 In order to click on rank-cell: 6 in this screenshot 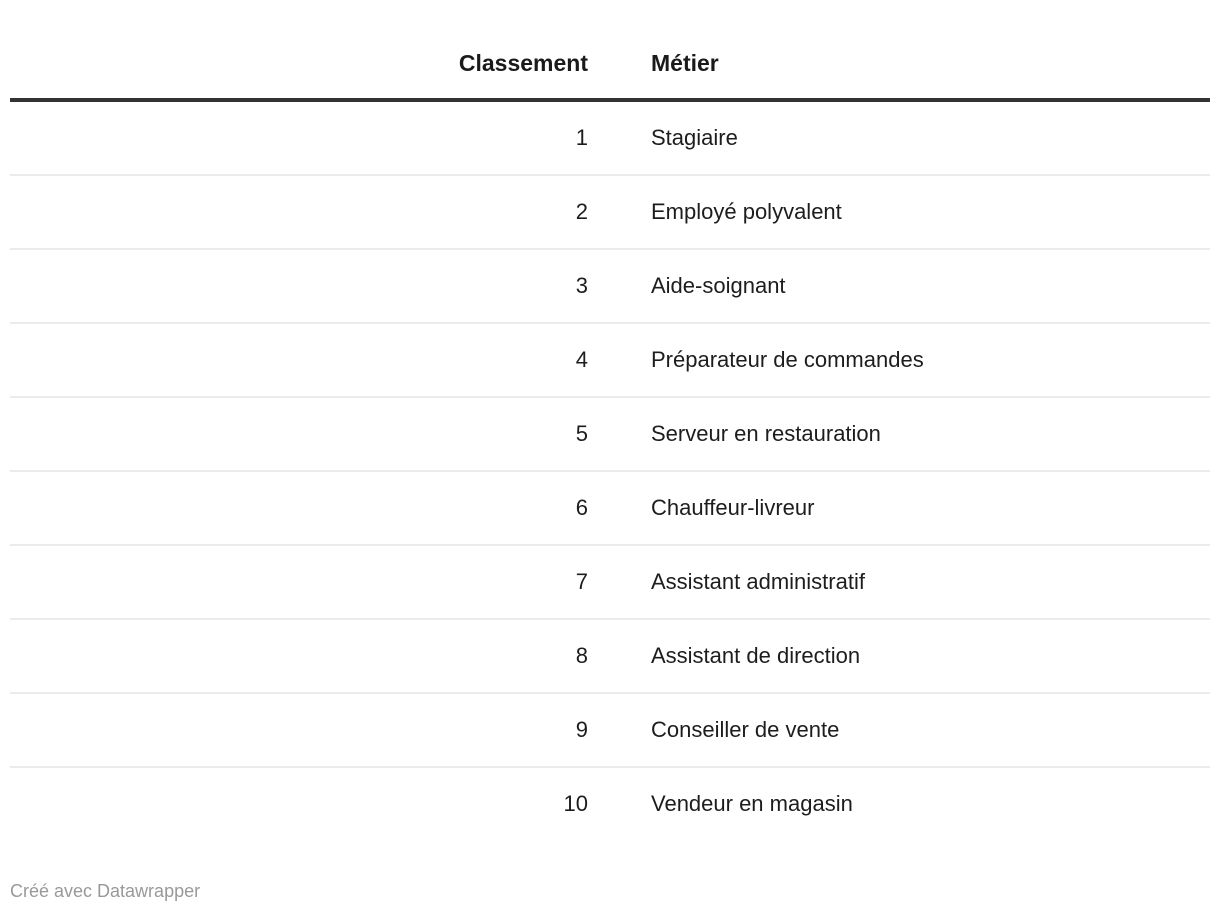, I will do `click(310, 508)`.